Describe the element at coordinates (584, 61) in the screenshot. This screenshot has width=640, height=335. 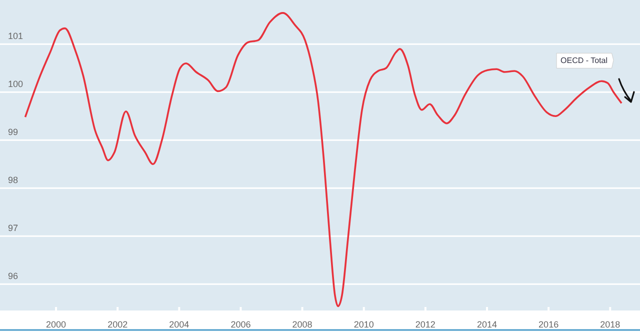
I see `text: OECD - Total` at that location.